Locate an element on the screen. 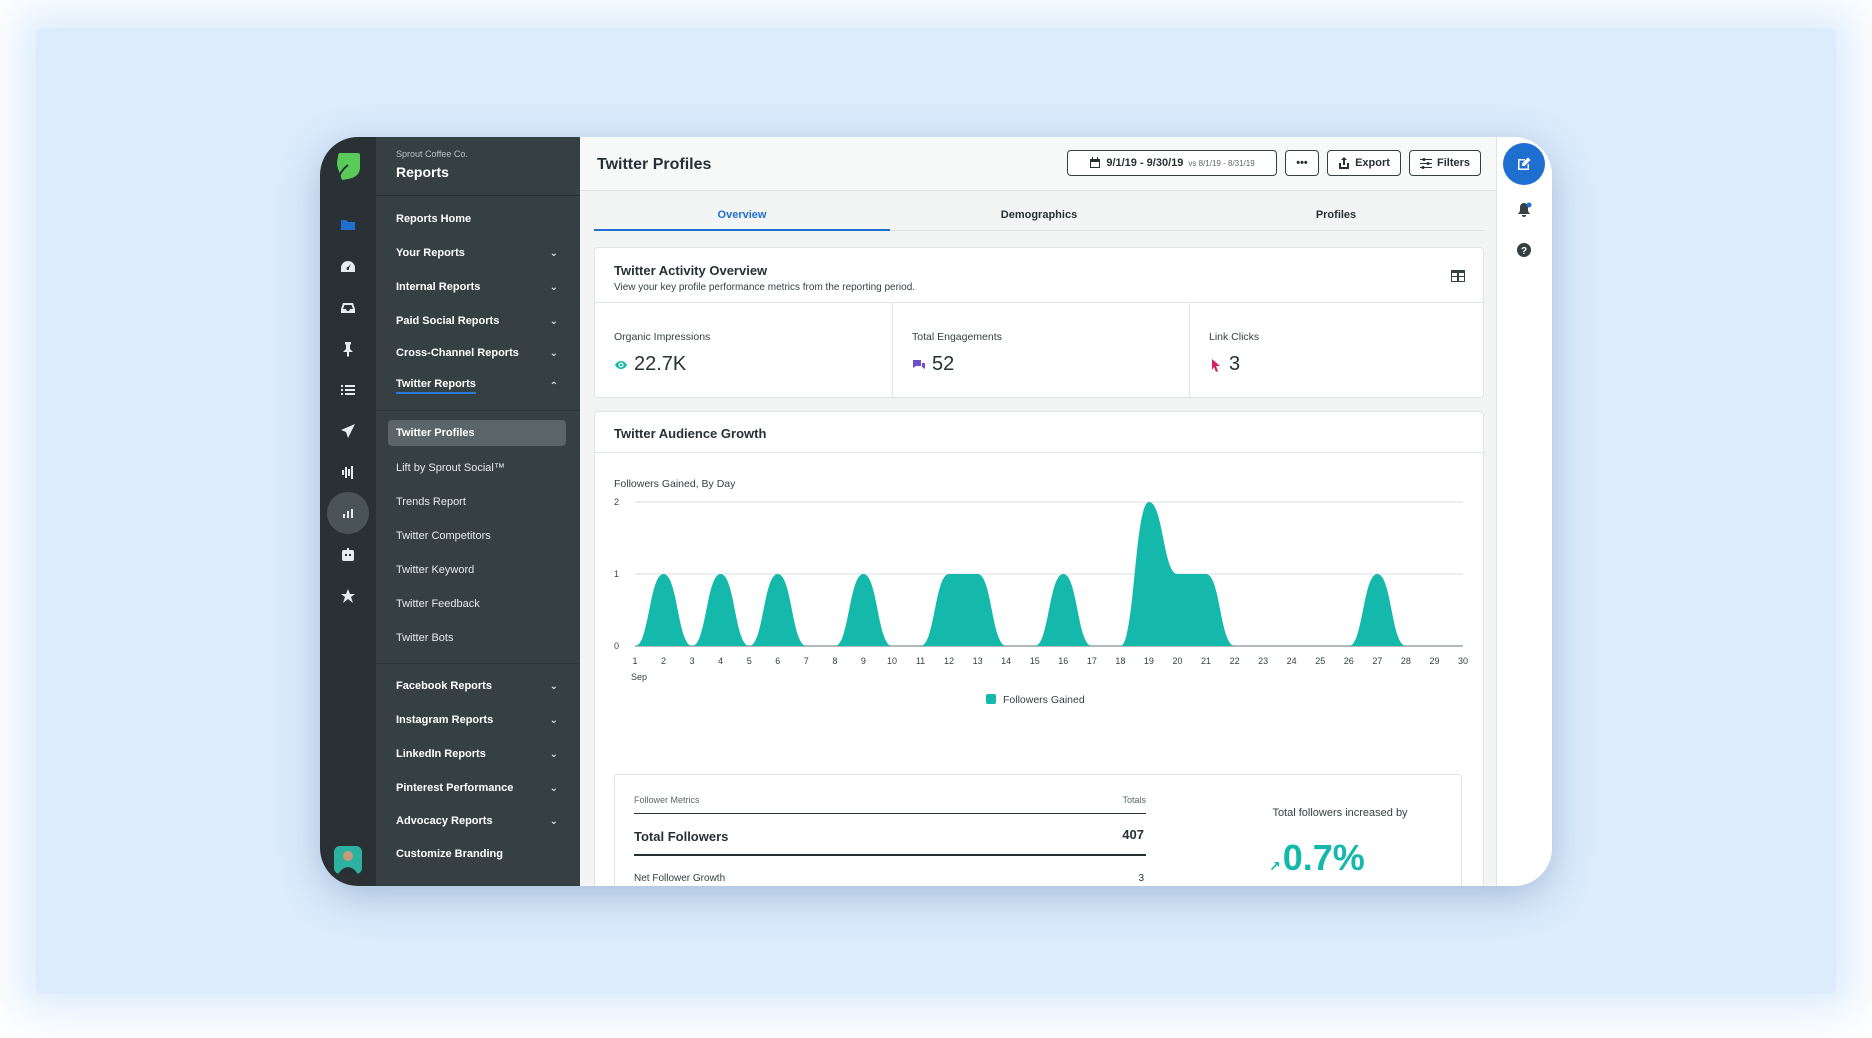  sidebar-item-label: Customize Branding is located at coordinates (449, 854).